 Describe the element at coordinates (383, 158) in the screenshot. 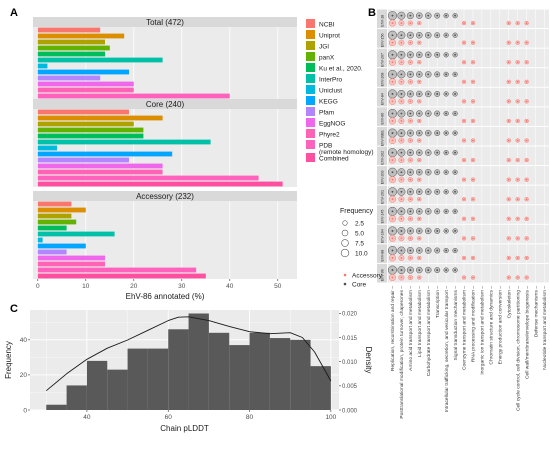

I see `row-label: EhV-202` at that location.